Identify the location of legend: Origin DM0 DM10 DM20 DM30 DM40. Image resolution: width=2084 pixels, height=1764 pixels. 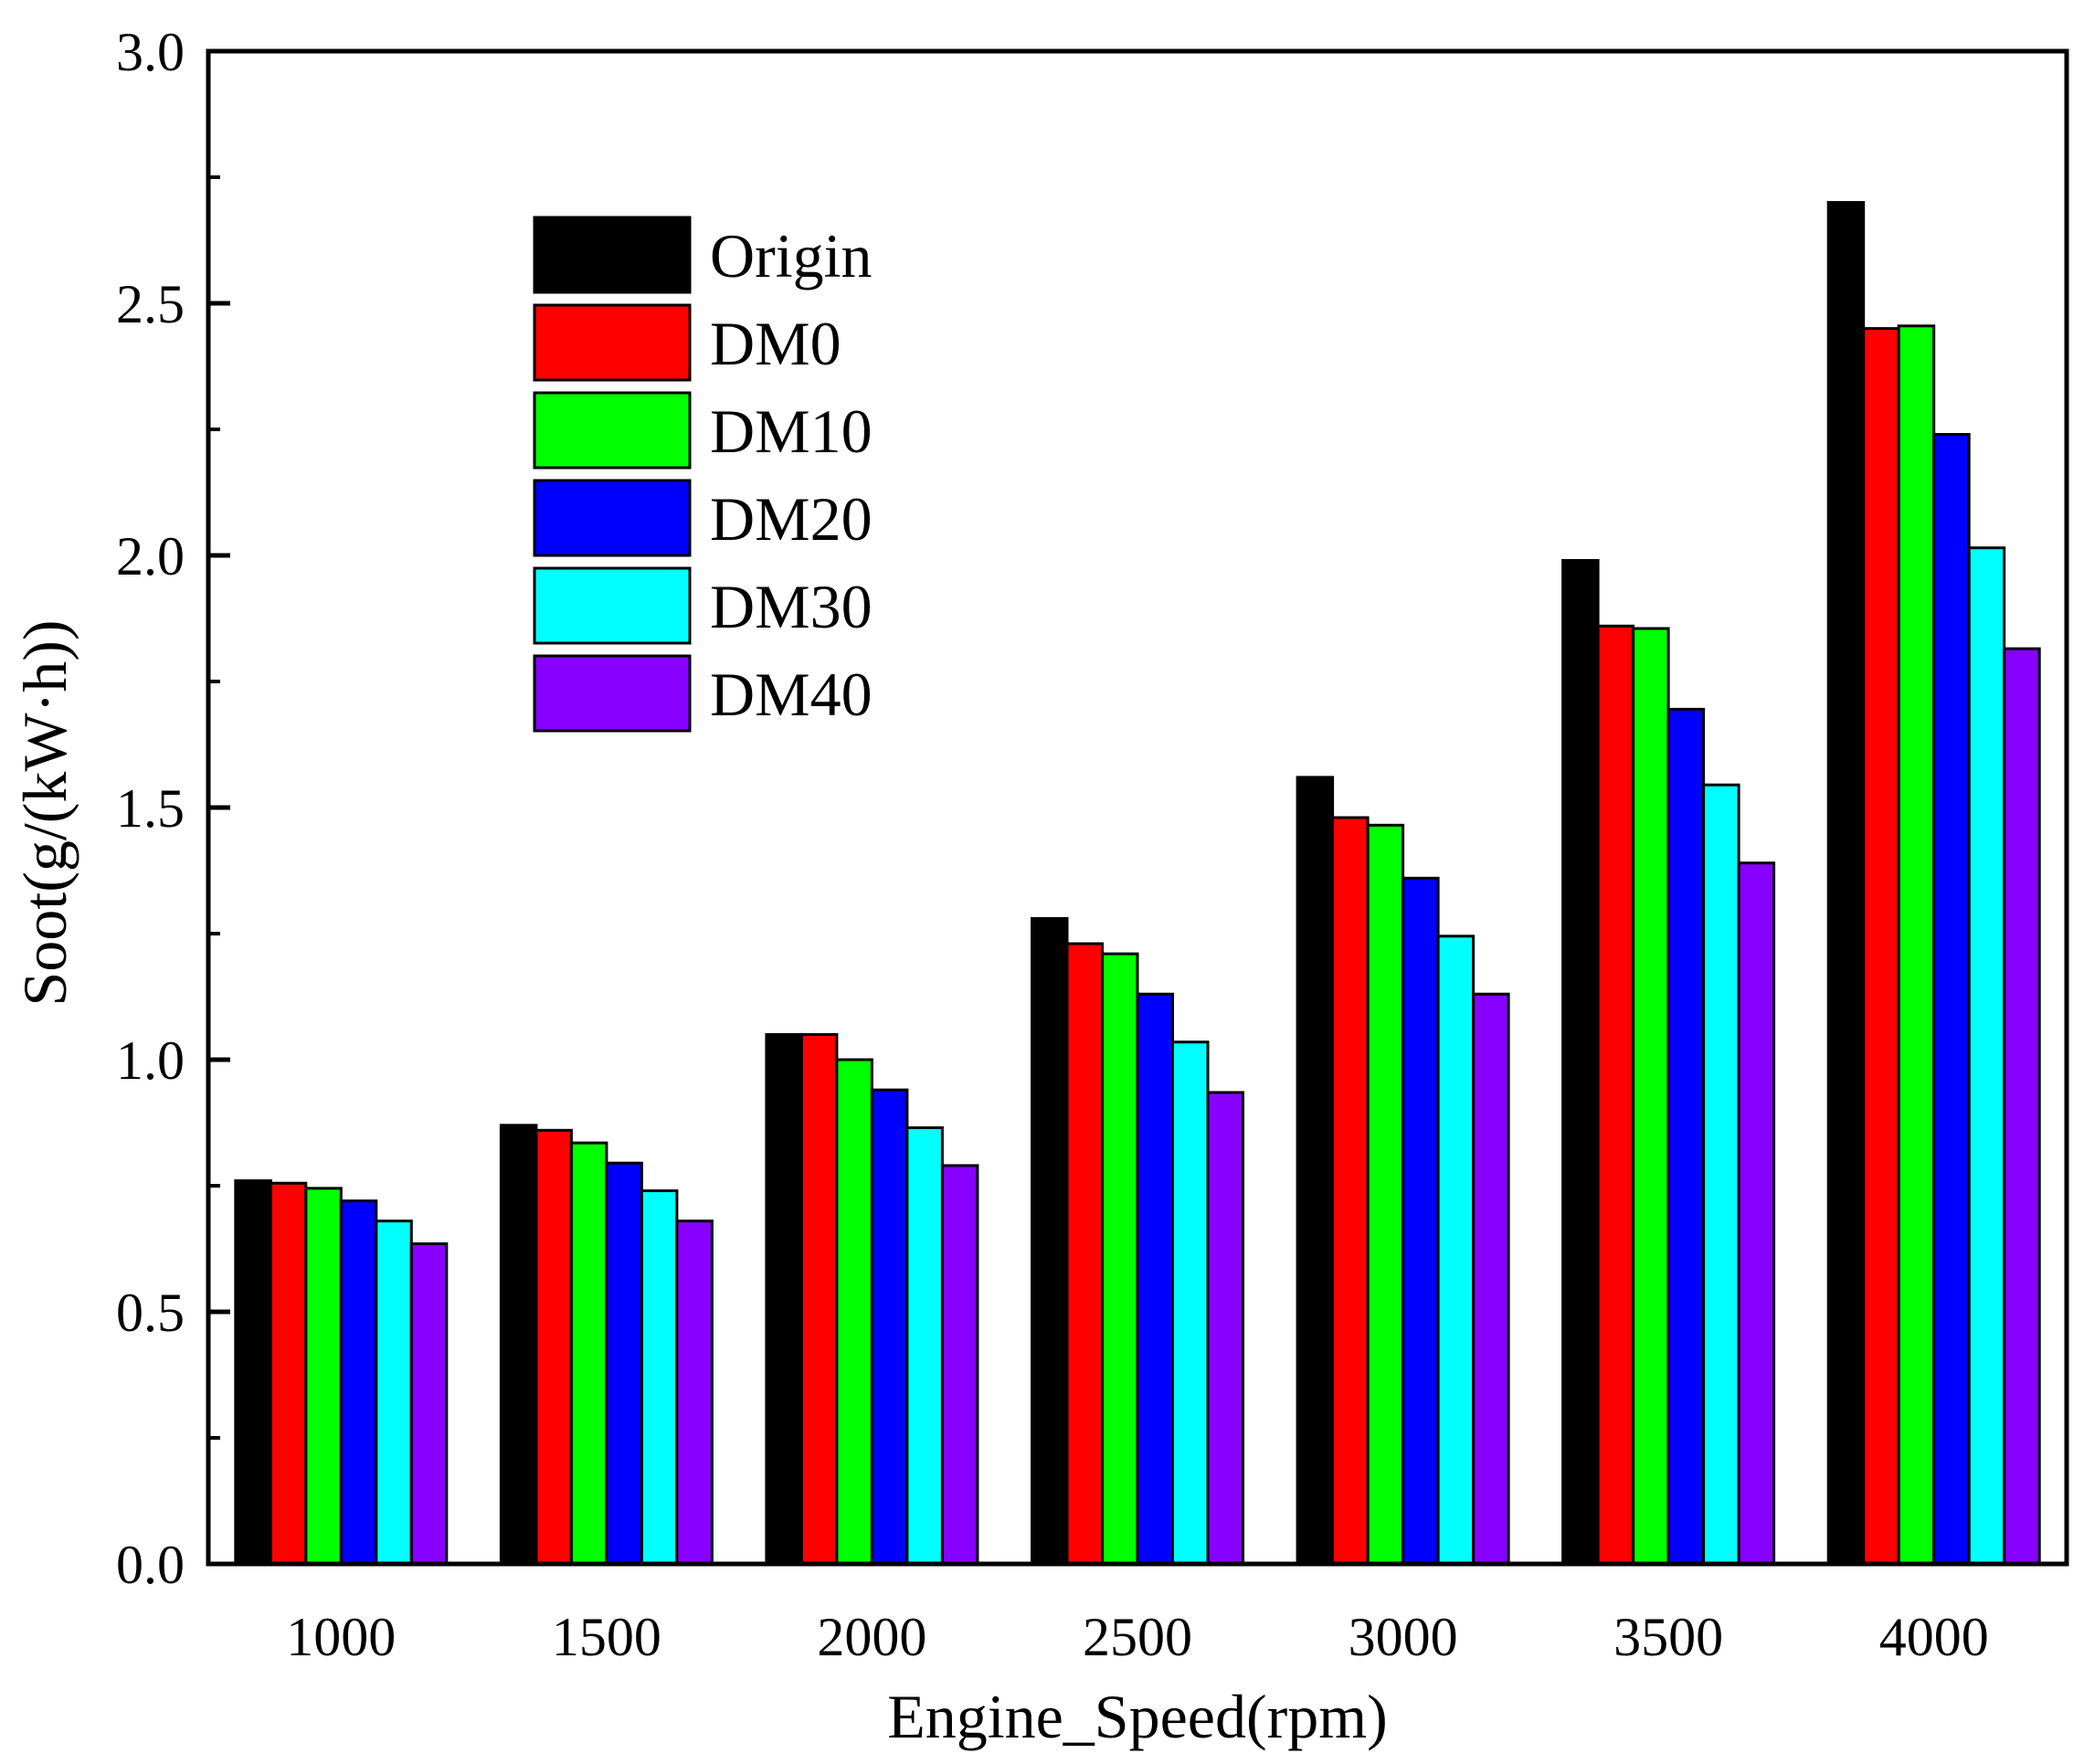
(703, 474).